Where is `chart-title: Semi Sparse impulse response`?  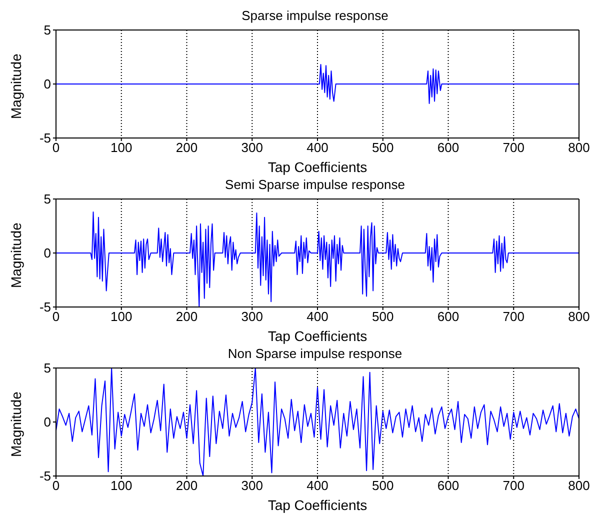 chart-title: Semi Sparse impulse response is located at coordinates (315, 185).